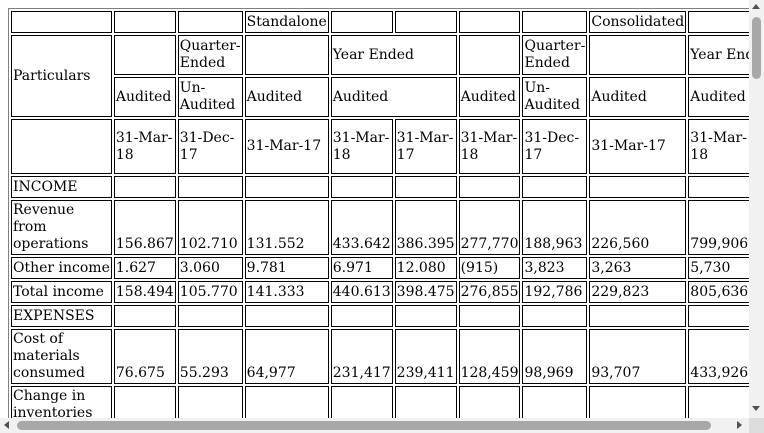 The image size is (764, 433). What do you see at coordinates (286, 292) in the screenshot?
I see `value-cell: 141.333` at bounding box center [286, 292].